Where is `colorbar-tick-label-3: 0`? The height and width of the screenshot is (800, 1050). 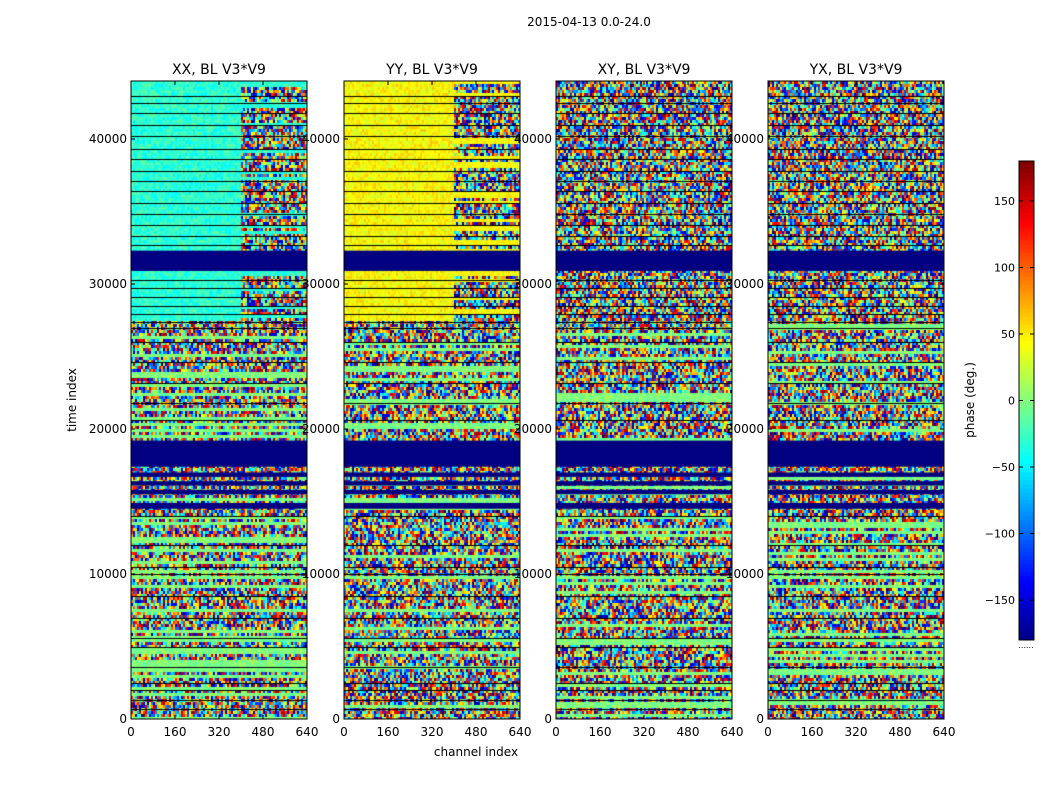 colorbar-tick-label-3: 0 is located at coordinates (1011, 401).